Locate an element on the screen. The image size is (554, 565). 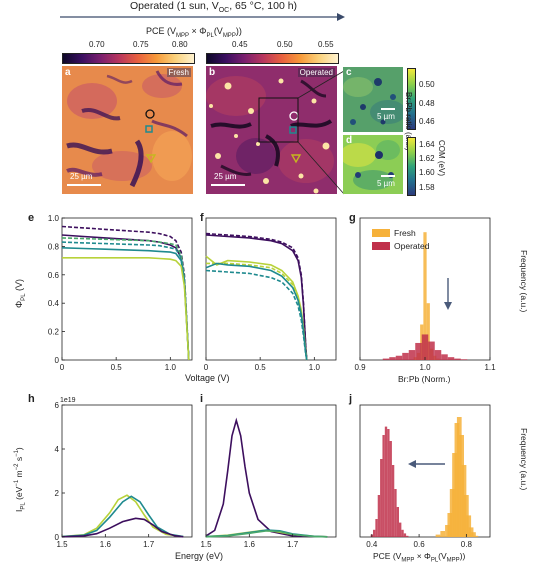
panel-j-xtick-2: 0.8 is located at coordinates (467, 544).